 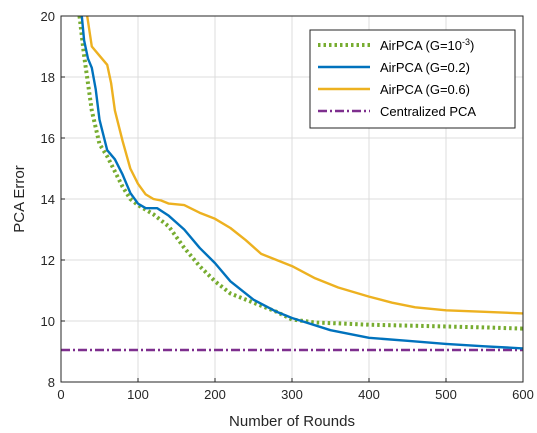 What do you see at coordinates (215, 394) in the screenshot?
I see `x-tick-label: 200` at bounding box center [215, 394].